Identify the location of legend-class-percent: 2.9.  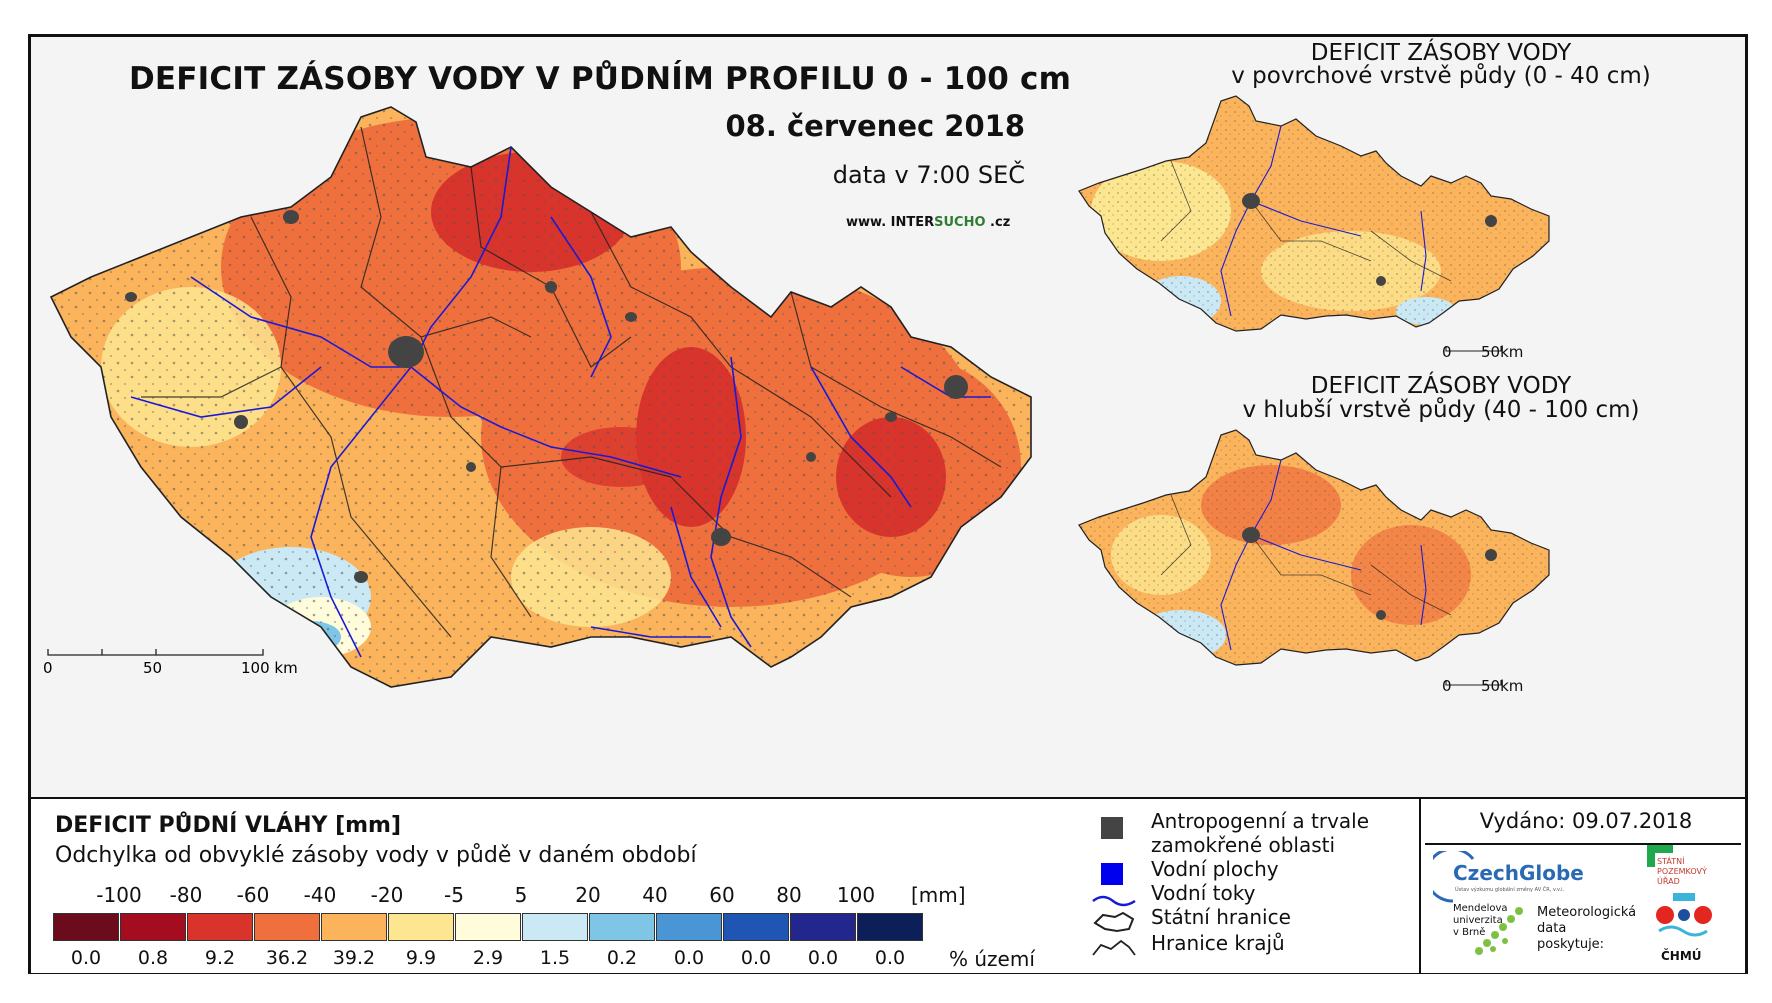
(488, 958).